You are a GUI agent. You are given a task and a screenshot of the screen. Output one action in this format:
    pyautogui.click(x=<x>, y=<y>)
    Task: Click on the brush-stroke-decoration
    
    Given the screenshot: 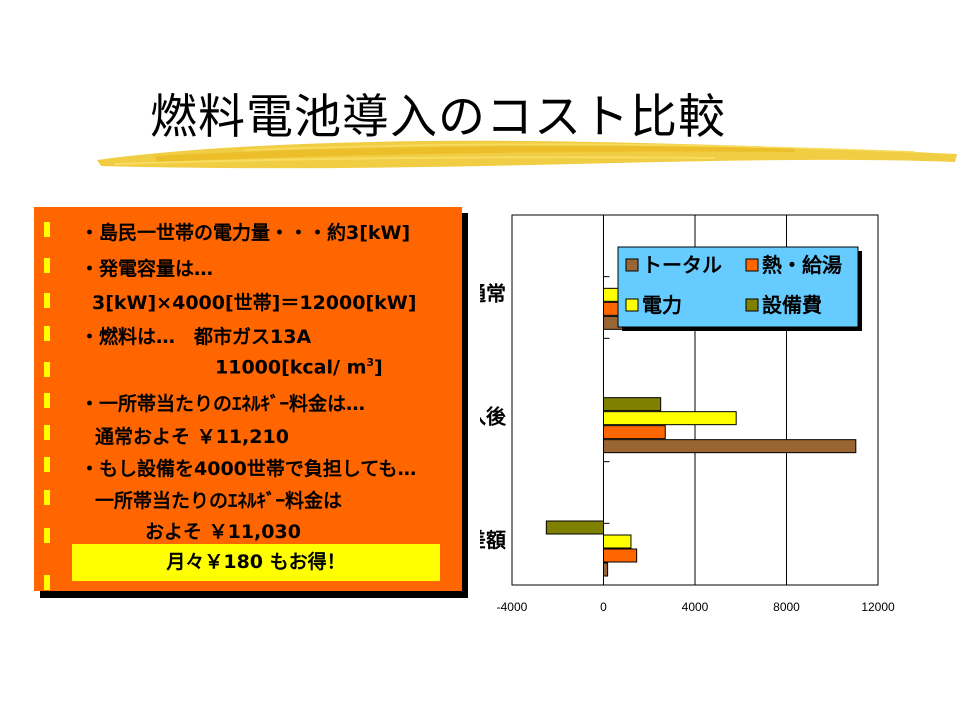 What is the action you would take?
    pyautogui.click(x=527, y=154)
    